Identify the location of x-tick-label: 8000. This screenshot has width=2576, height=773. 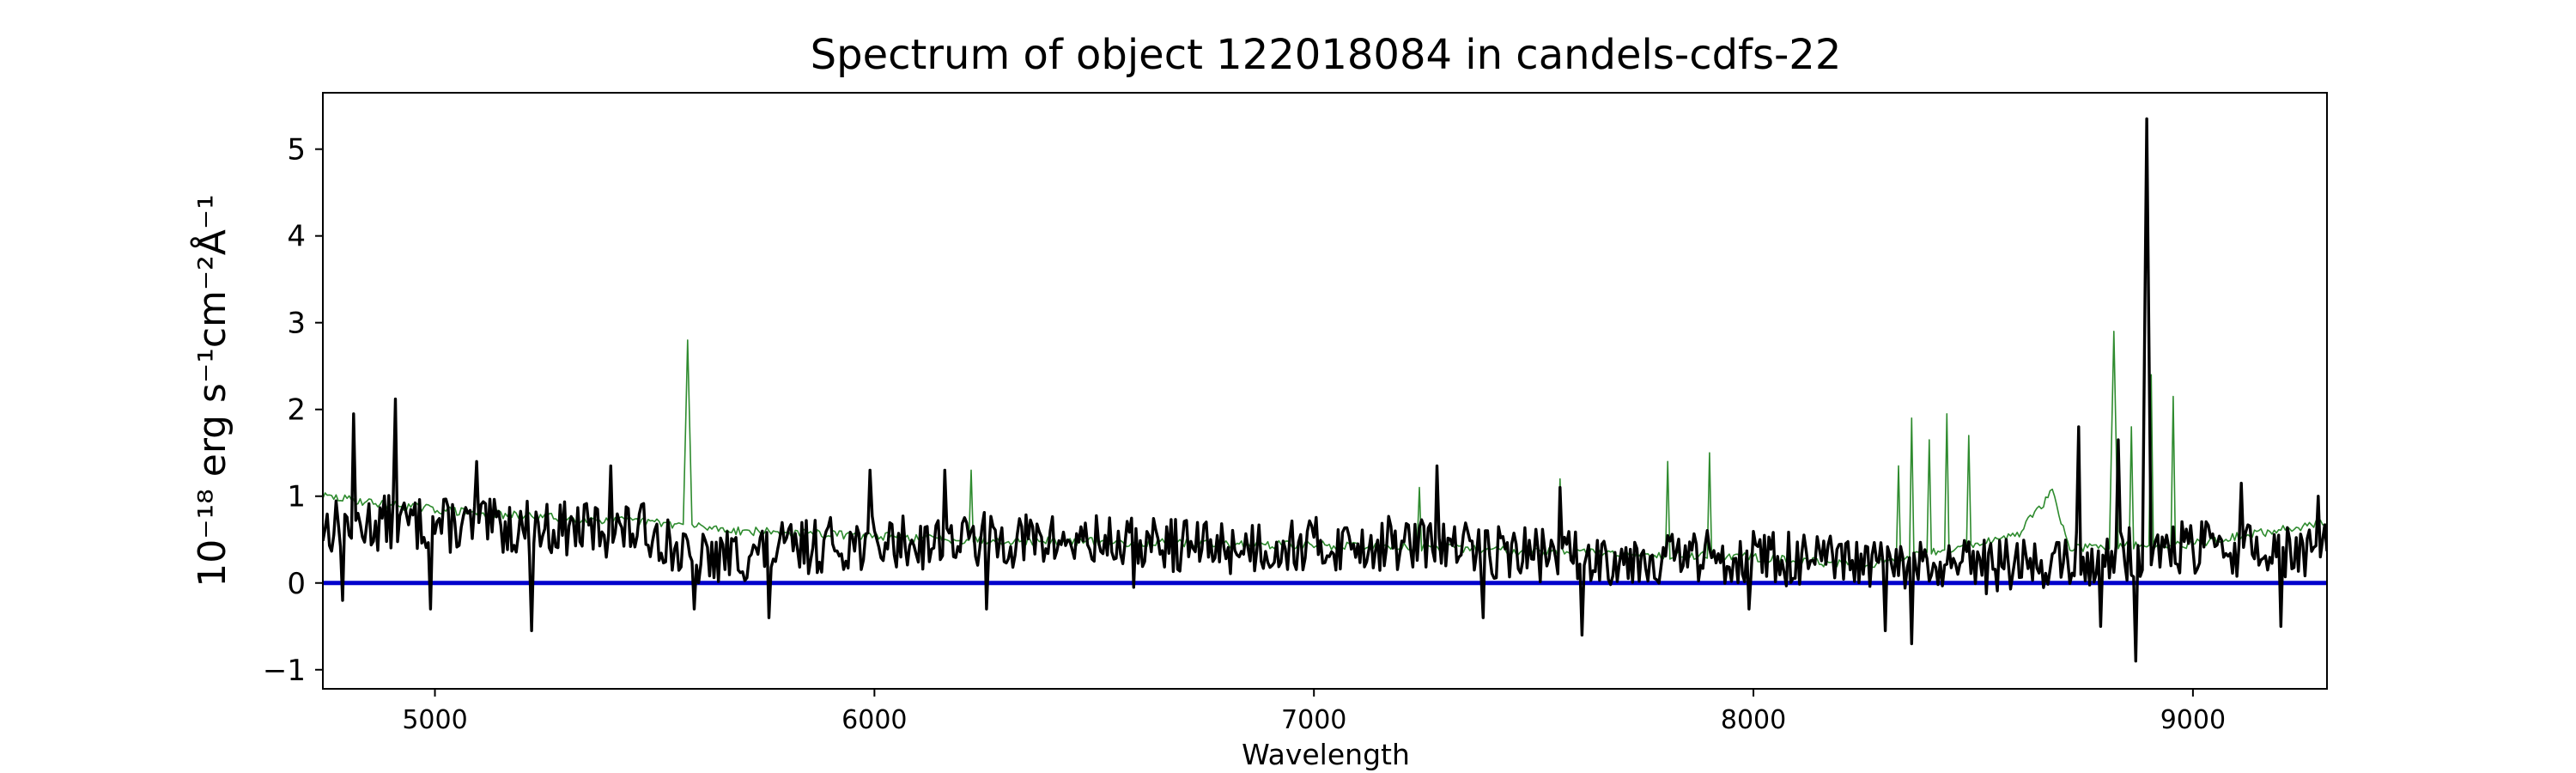
(1753, 720).